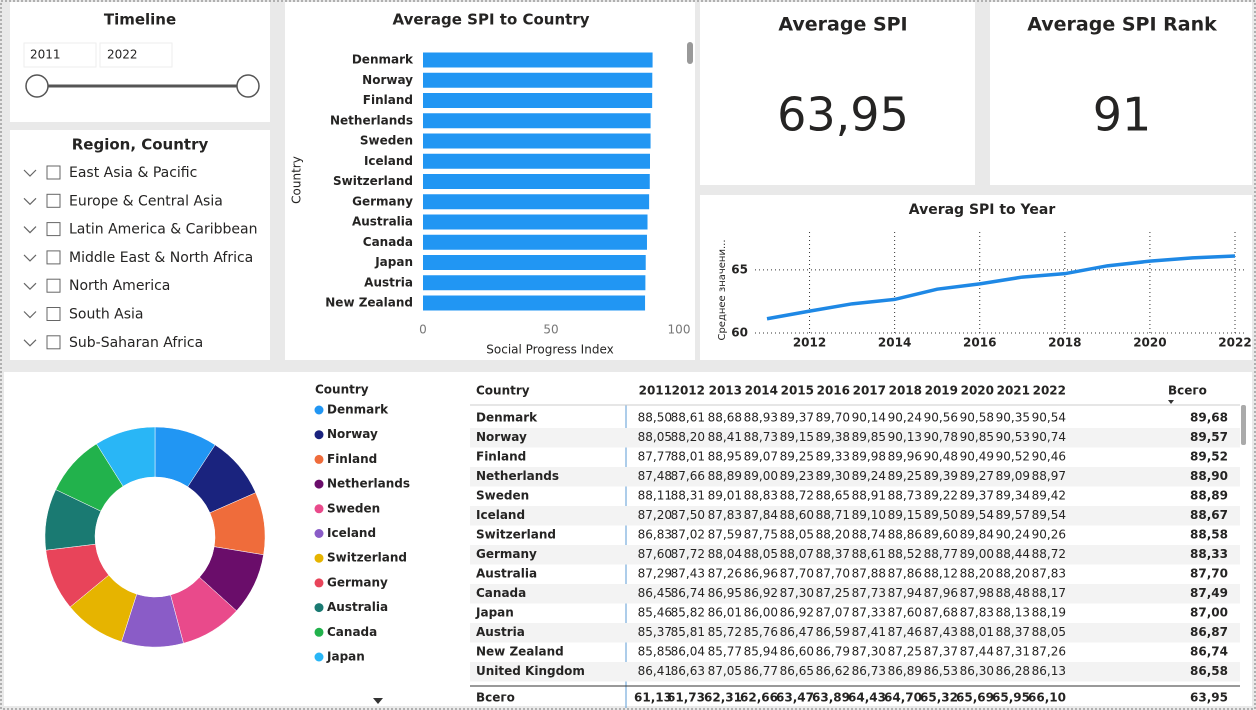  I want to click on table-cell: 86,53, so click(941, 671).